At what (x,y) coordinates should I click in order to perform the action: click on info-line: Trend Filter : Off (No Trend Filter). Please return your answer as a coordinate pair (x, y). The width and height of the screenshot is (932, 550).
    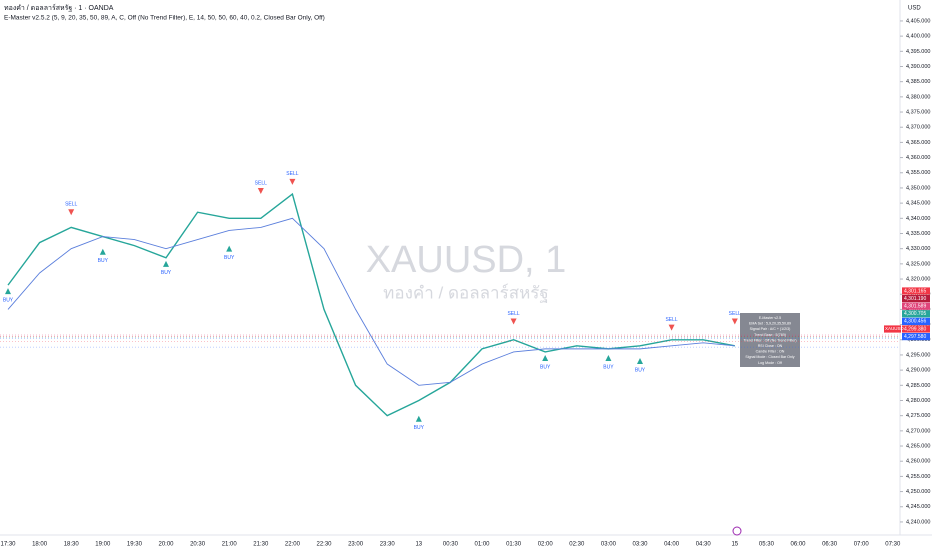
    Looking at the image, I should click on (769, 340).